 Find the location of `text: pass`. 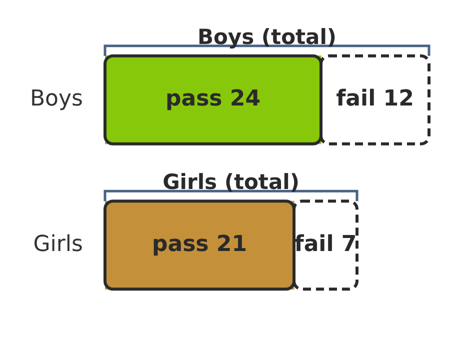

text: pass is located at coordinates (180, 244).